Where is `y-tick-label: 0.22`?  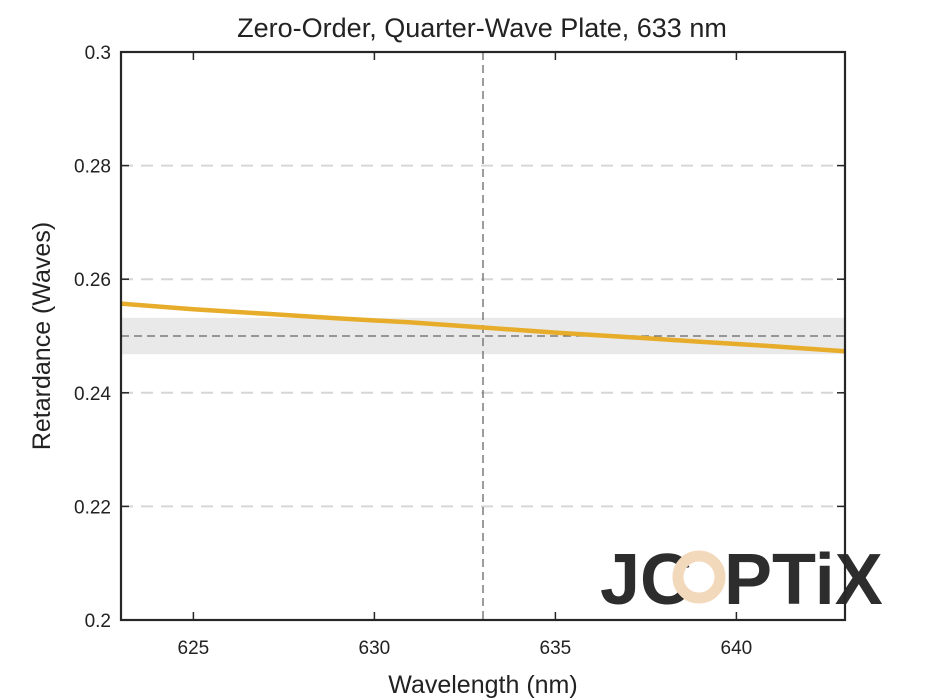
y-tick-label: 0.22 is located at coordinates (92, 507).